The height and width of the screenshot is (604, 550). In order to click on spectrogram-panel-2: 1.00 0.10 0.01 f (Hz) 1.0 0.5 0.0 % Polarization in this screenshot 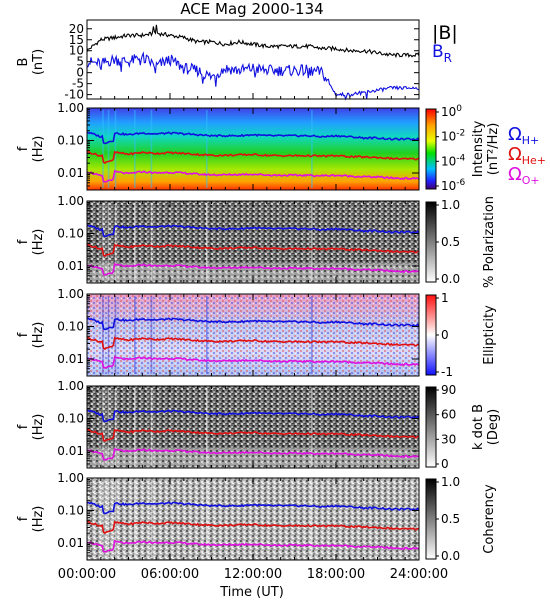, I will do `click(256, 241)`.